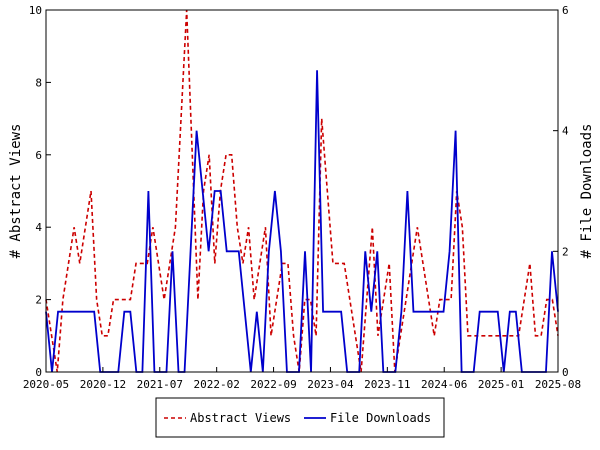 The width and height of the screenshot is (600, 450). I want to click on x-tick-label: 2025-08, so click(558, 384).